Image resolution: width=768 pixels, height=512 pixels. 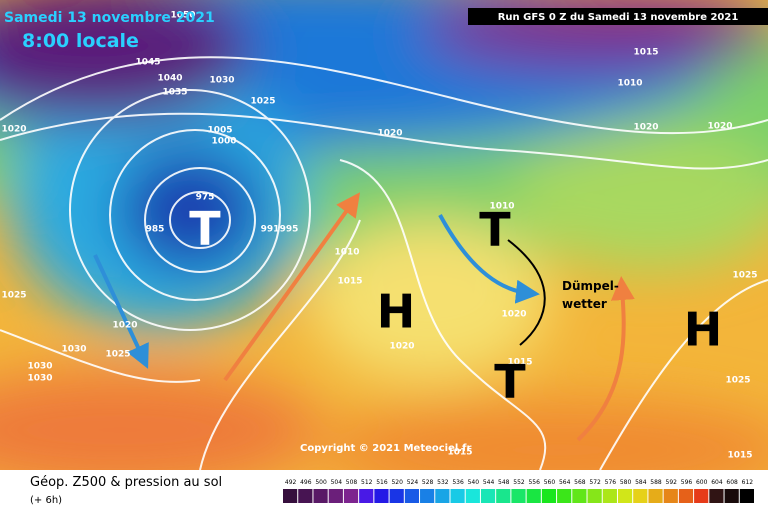 What do you see at coordinates (672, 482) in the screenshot?
I see `scale-label: 592` at bounding box center [672, 482].